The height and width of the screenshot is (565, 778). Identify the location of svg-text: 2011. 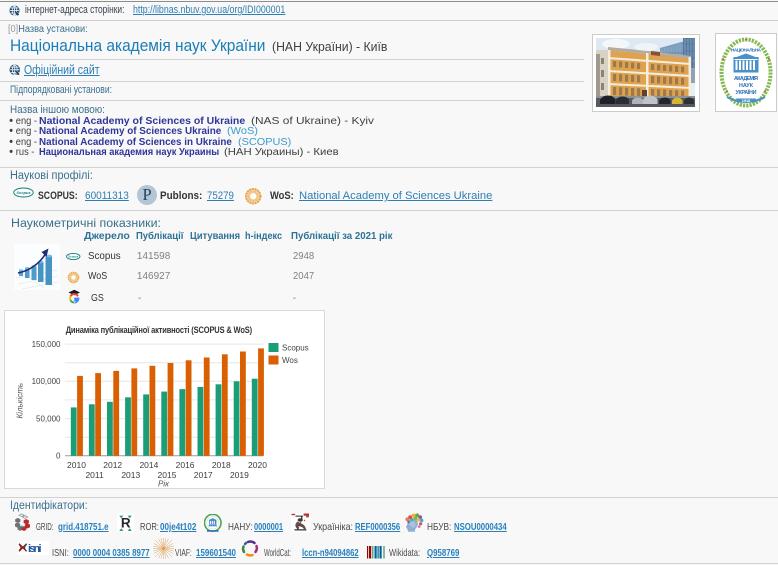
(94, 475).